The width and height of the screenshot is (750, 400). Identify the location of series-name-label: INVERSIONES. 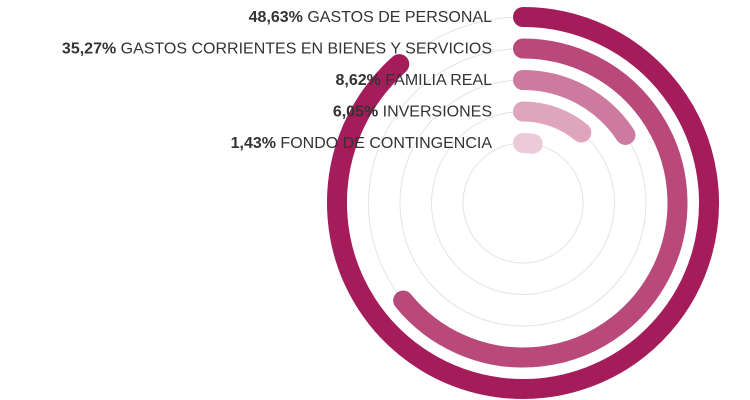
(435, 111).